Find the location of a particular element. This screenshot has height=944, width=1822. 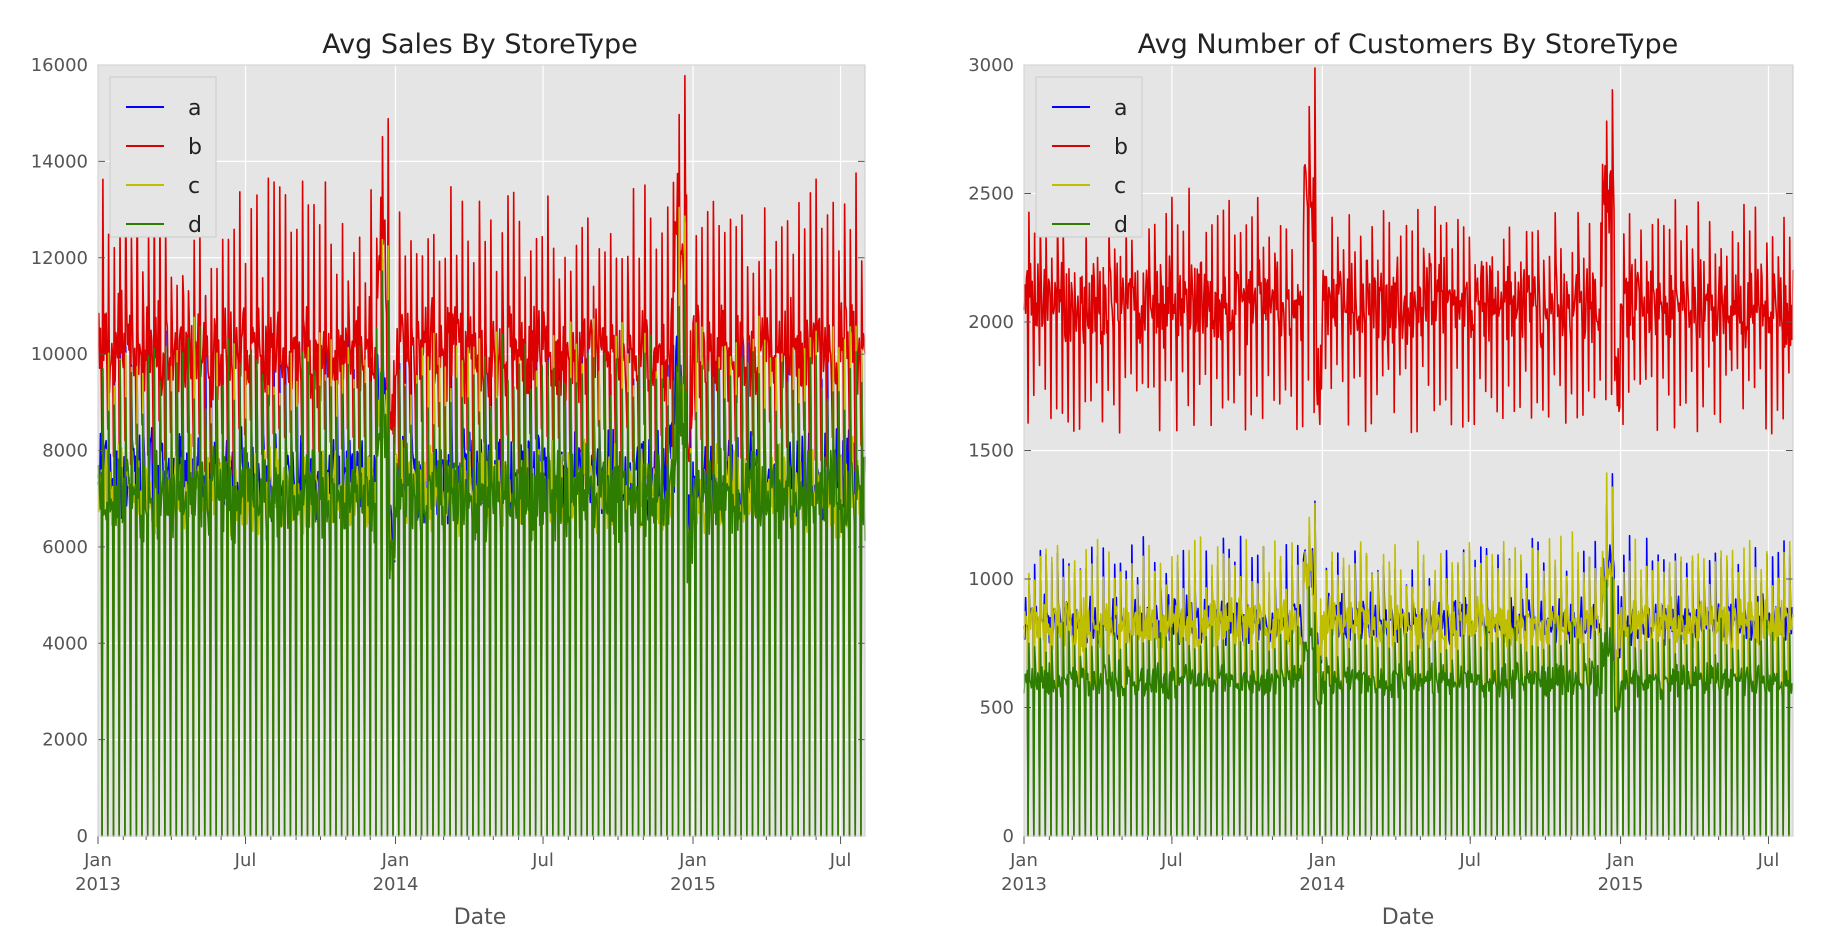

y-tick-label: 16000 is located at coordinates (59, 65).